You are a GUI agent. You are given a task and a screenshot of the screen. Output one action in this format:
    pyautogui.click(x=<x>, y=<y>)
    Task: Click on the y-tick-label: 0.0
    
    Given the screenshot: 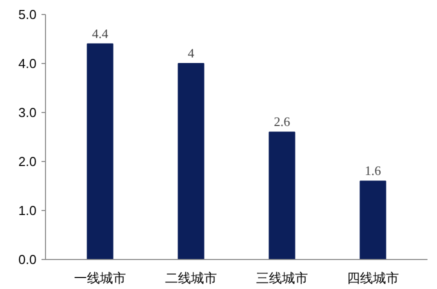 What is the action you would take?
    pyautogui.click(x=27, y=259)
    